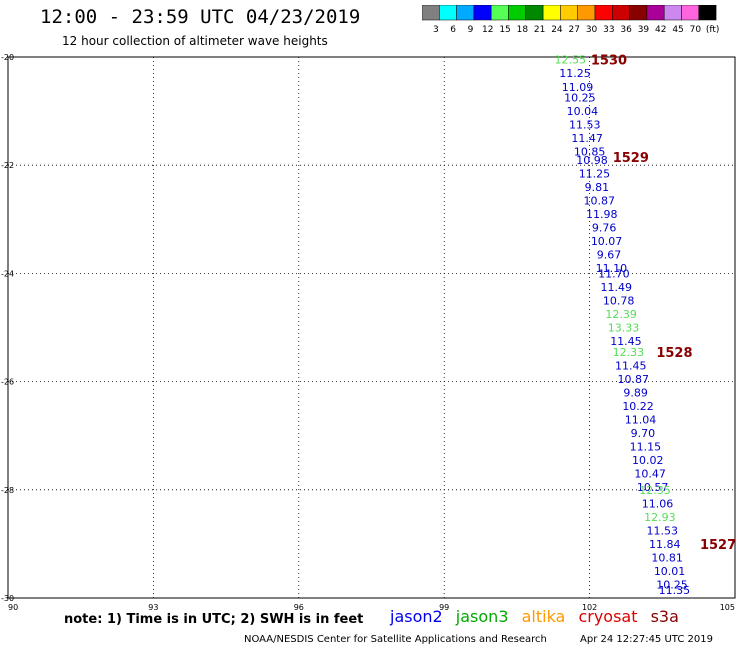 The height and width of the screenshot is (650, 740). Describe the element at coordinates (644, 30) in the screenshot. I see `color-scale-label: 39` at that location.